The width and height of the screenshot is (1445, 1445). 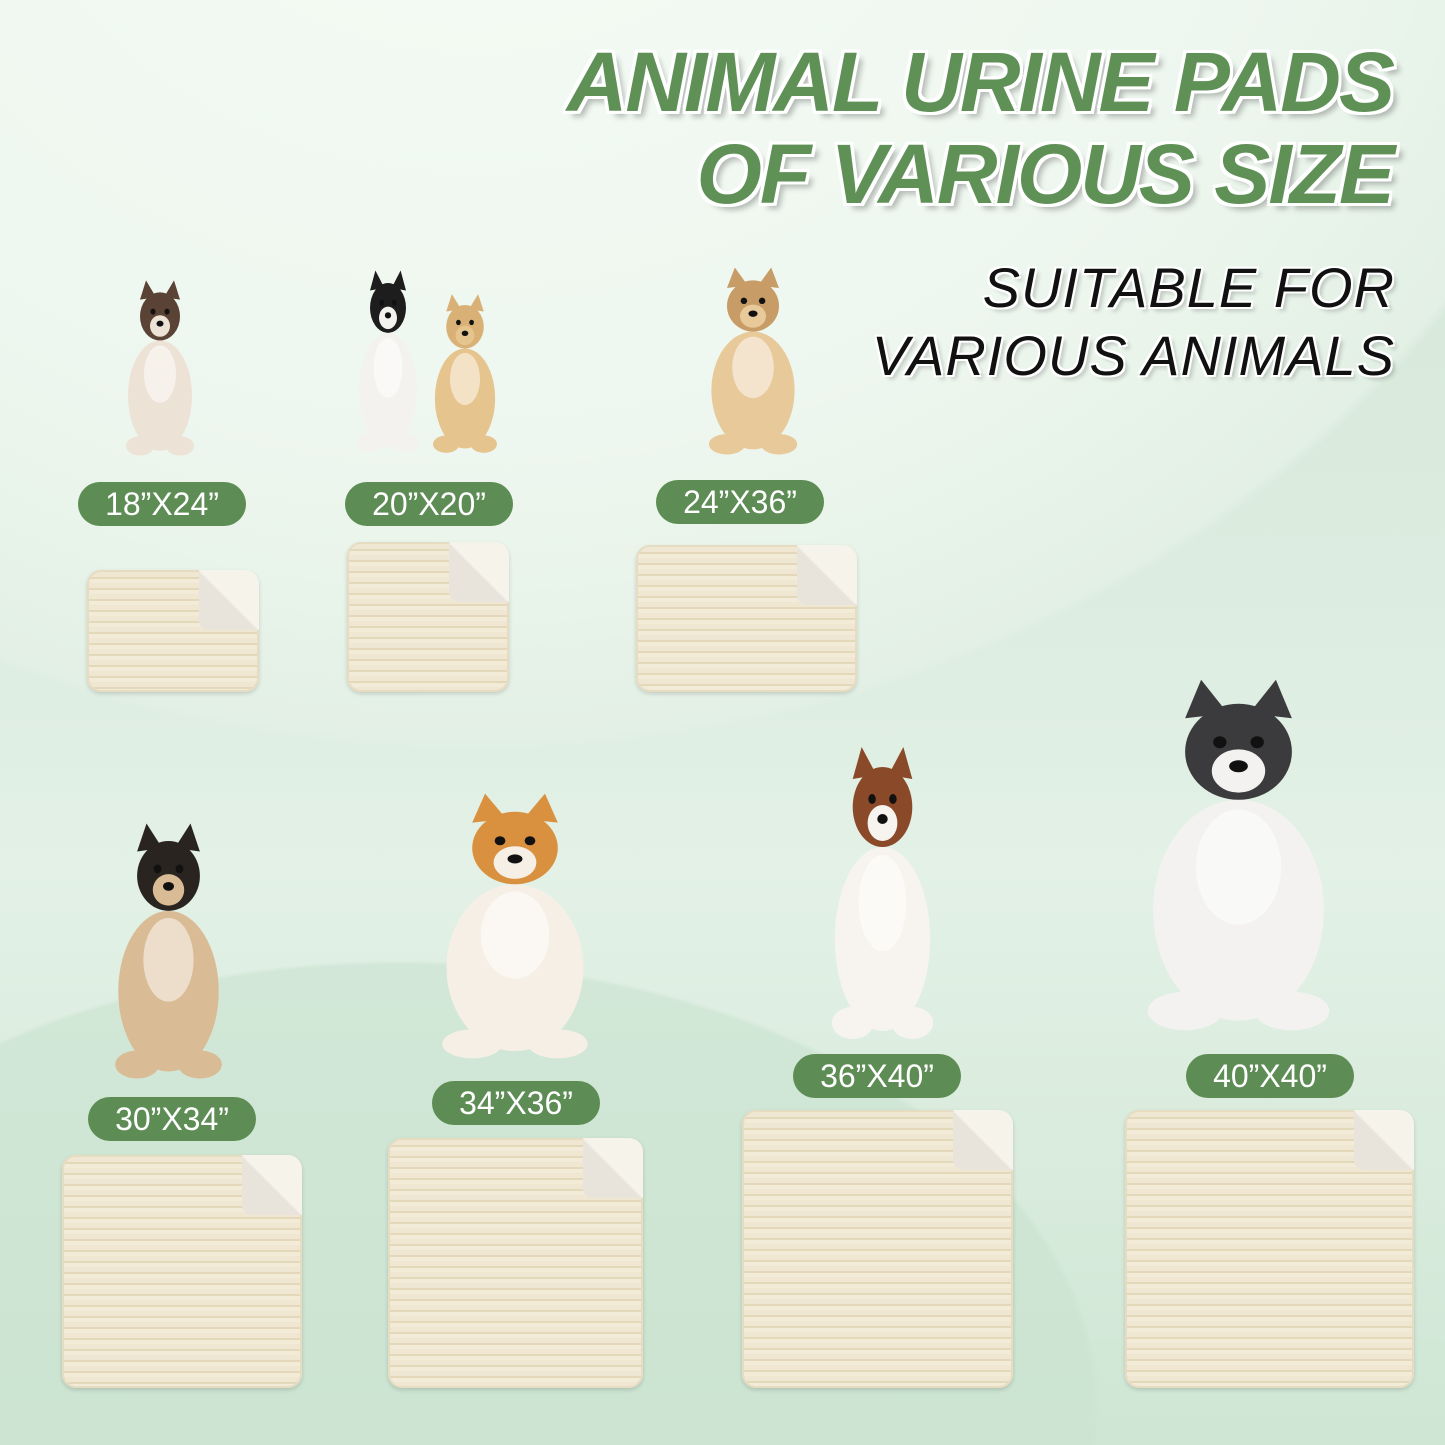 What do you see at coordinates (1188, 287) in the screenshot?
I see `subtitle-line-1: SUITABLE FOR` at bounding box center [1188, 287].